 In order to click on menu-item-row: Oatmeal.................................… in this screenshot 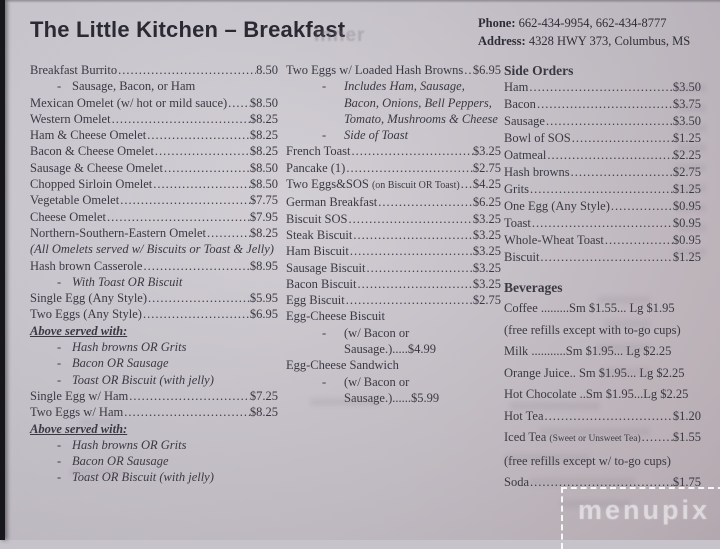, I will do `click(602, 155)`.